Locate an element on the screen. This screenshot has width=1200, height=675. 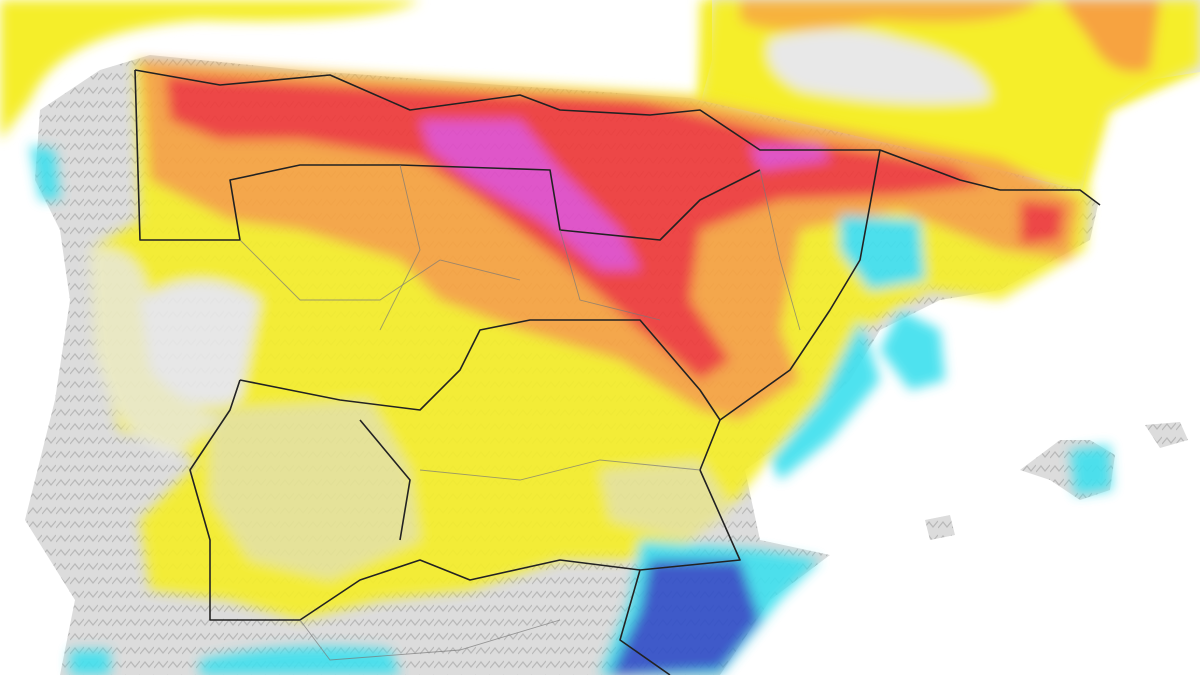
france-overlay is located at coordinates (950, 95).